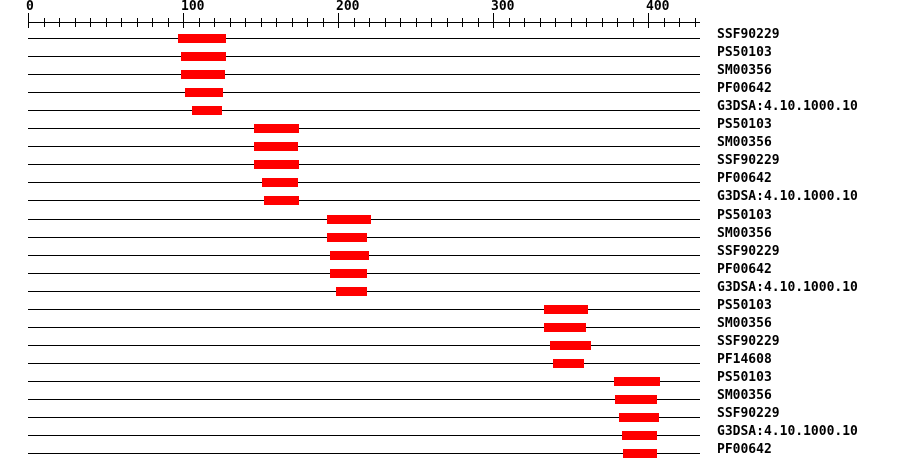 The height and width of the screenshot is (472, 900). What do you see at coordinates (450, 15) in the screenshot?
I see `sequence-ruler: 0 100 200 300 400` at bounding box center [450, 15].